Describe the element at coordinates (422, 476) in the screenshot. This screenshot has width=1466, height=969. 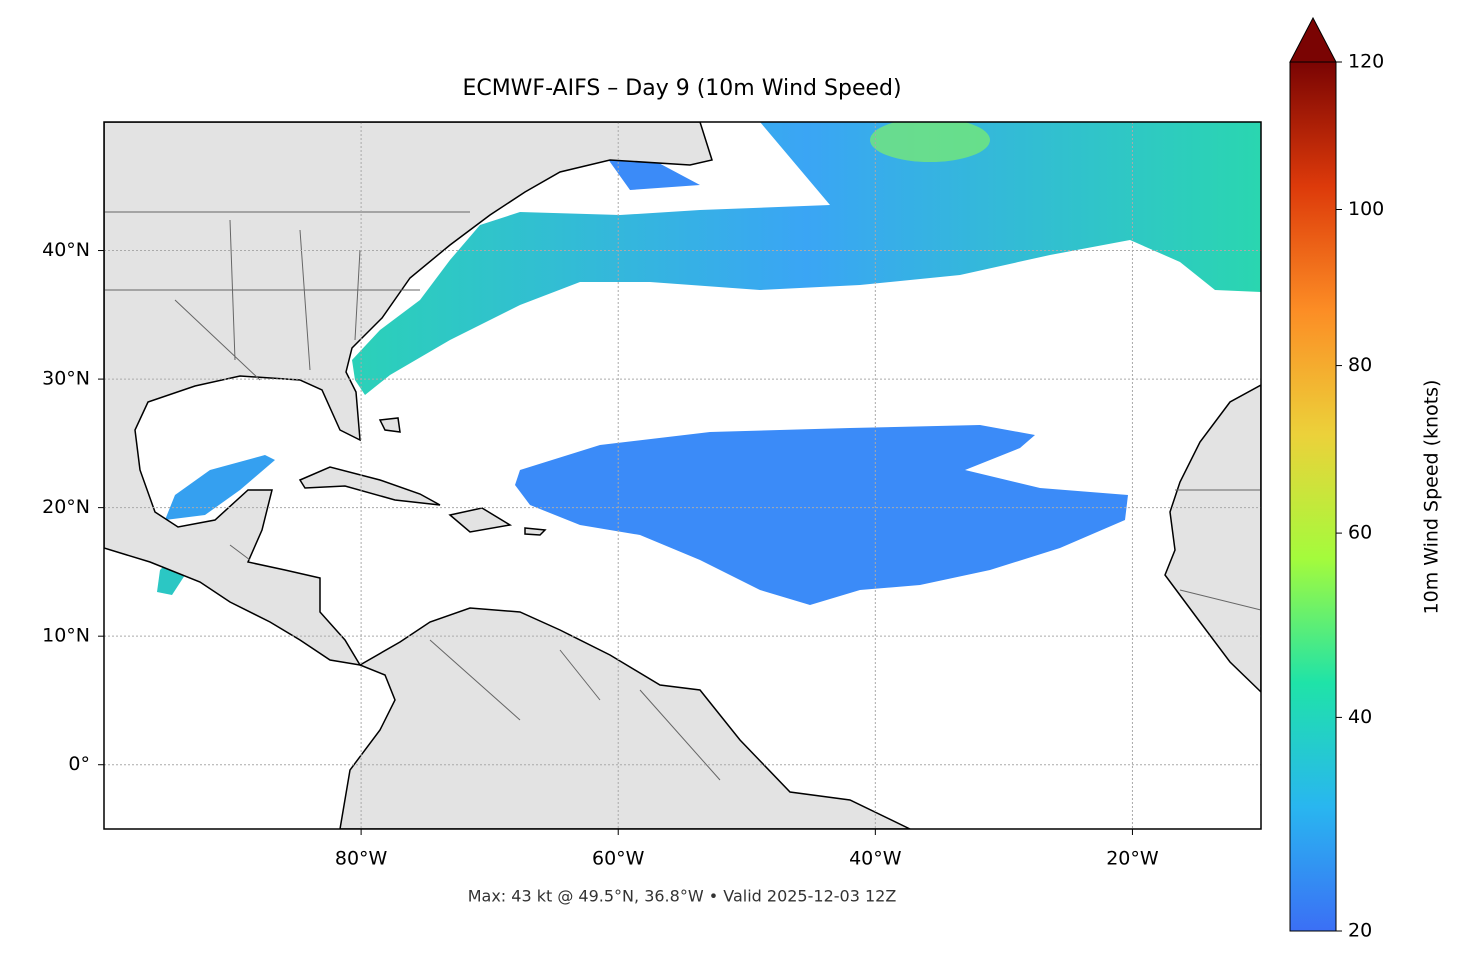
I see `caribbean-islands` at that location.